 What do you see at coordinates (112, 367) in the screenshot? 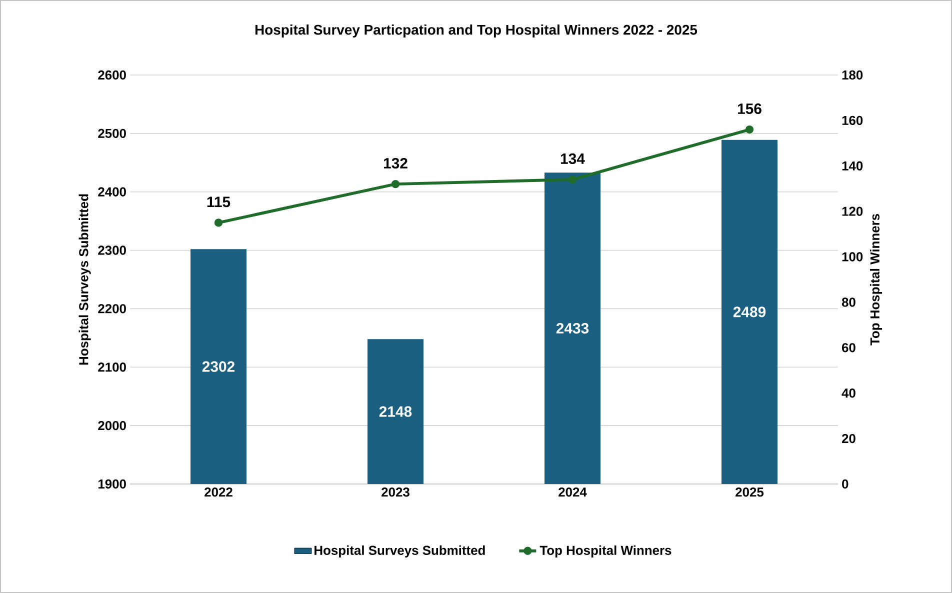
I see `y-tick-label: 2100` at bounding box center [112, 367].